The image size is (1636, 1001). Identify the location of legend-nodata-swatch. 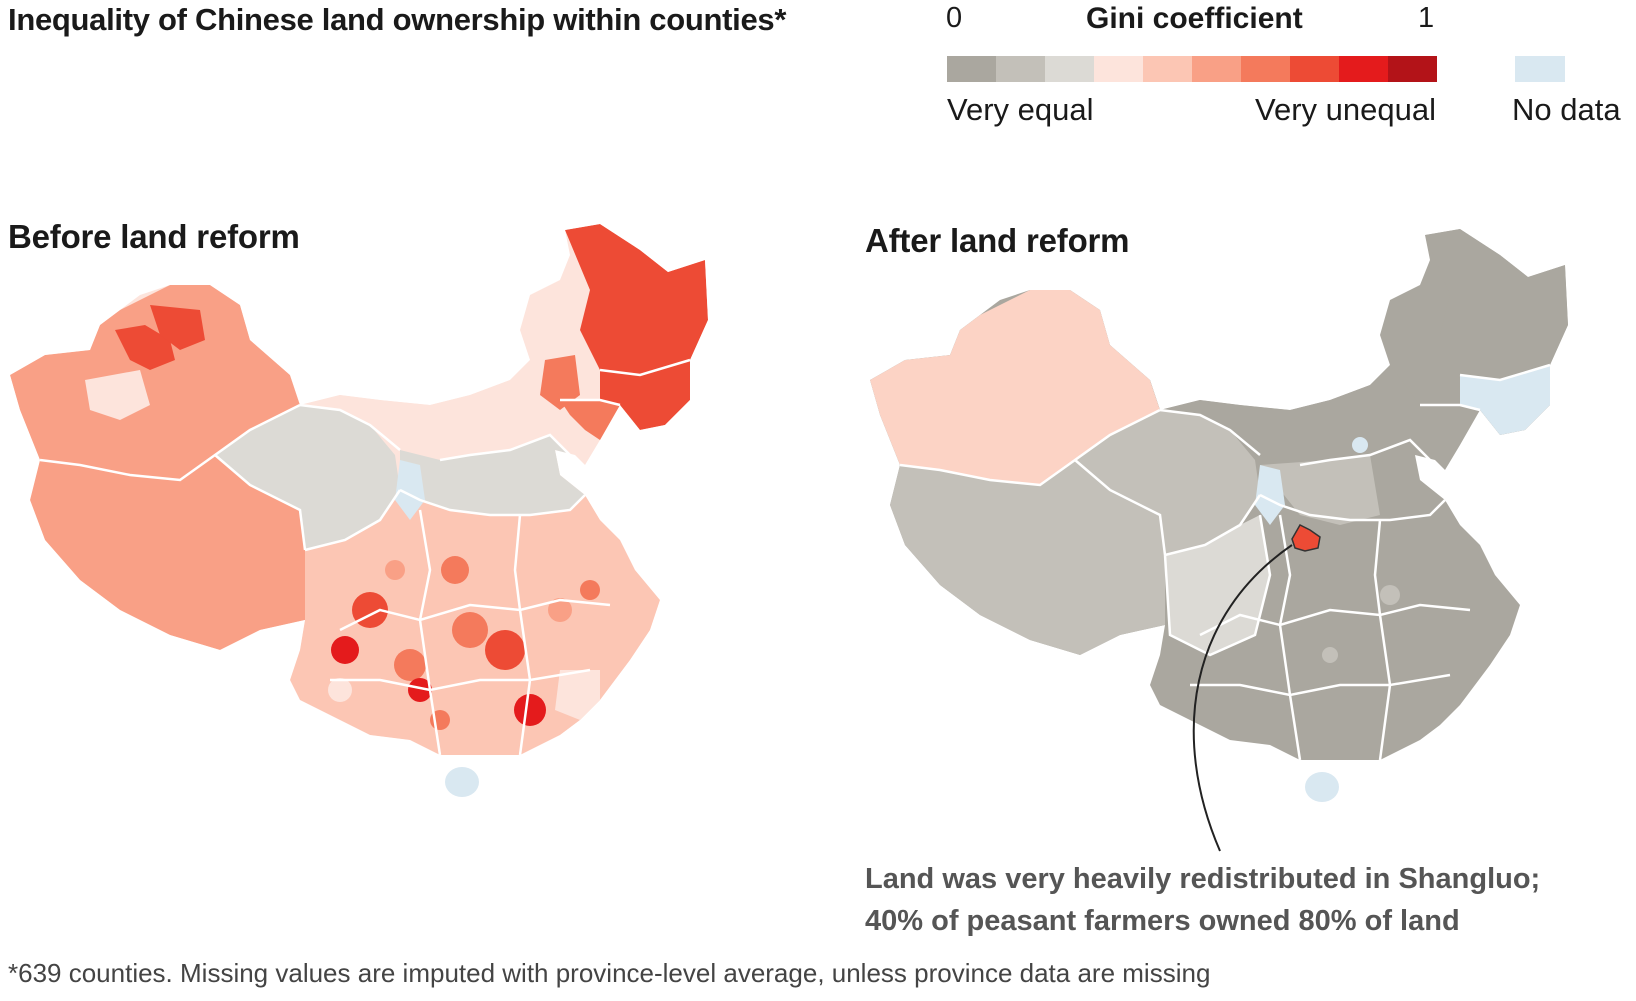
(1540, 69).